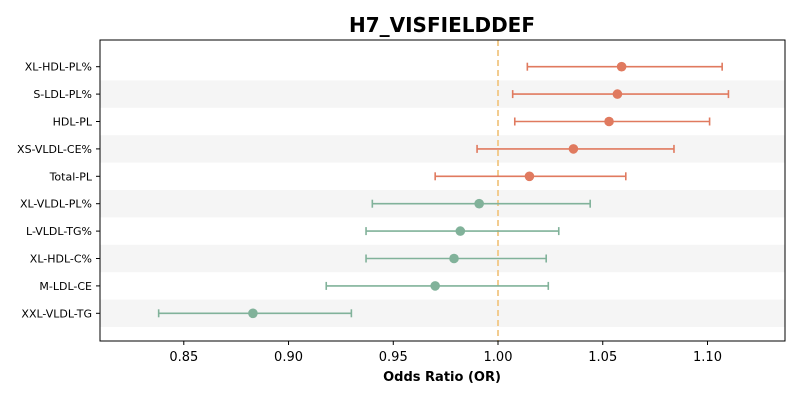  What do you see at coordinates (61, 259) in the screenshot?
I see `y-tick-label: XL-HDL-C%` at bounding box center [61, 259].